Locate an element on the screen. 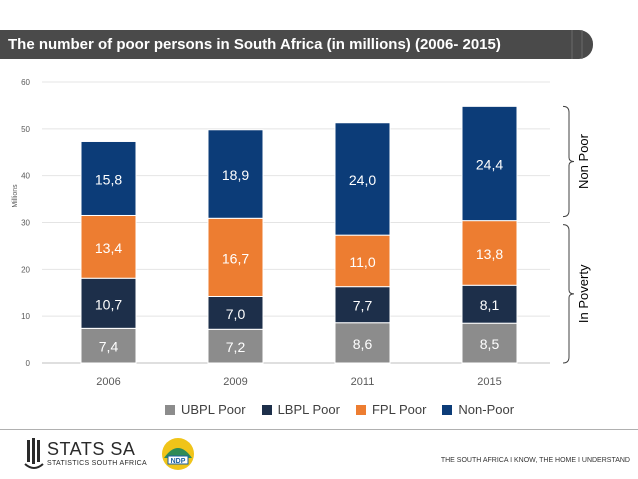  data-label: 24,0 is located at coordinates (362, 180).